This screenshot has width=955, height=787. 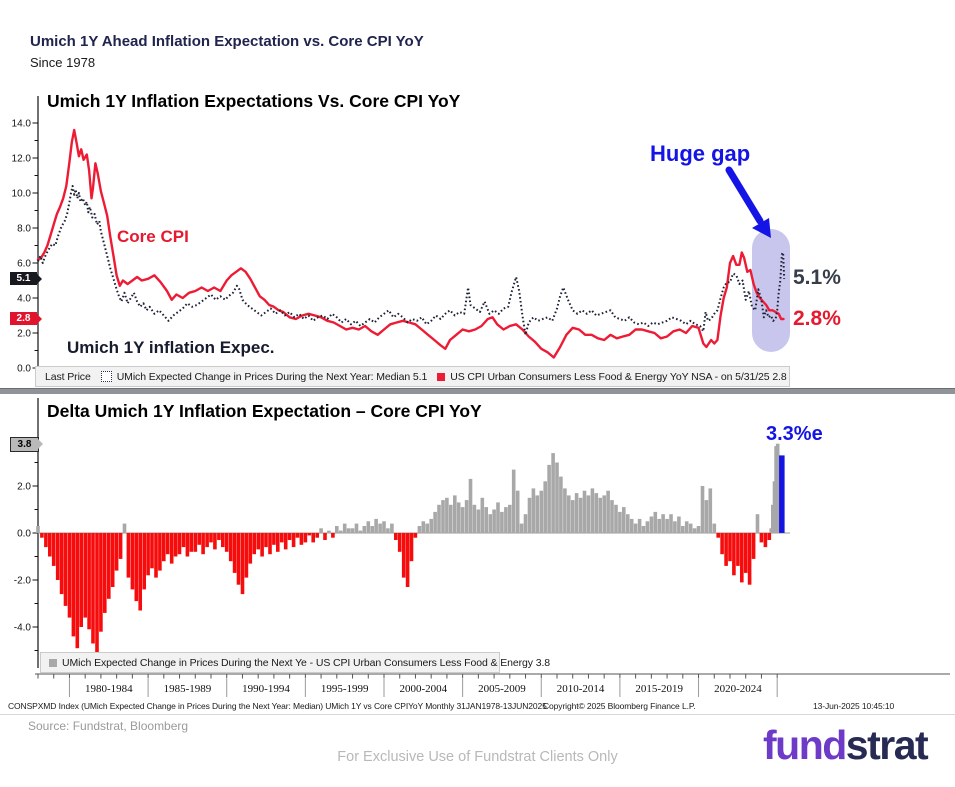 I want to click on legend-last-price-label: Last Price, so click(x=68, y=376).